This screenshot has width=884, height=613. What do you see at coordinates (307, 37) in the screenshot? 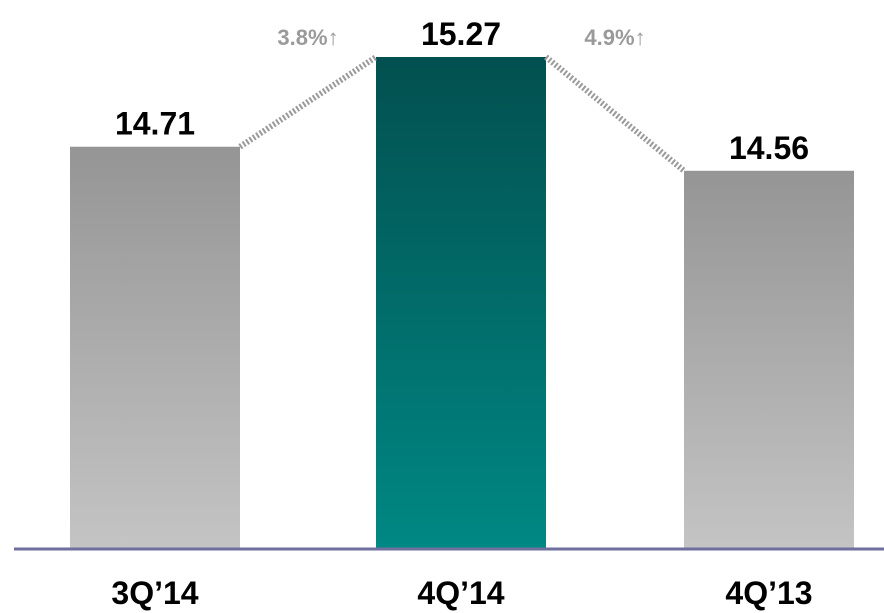
I see `change-annotation-0: 3.8%↑` at bounding box center [307, 37].